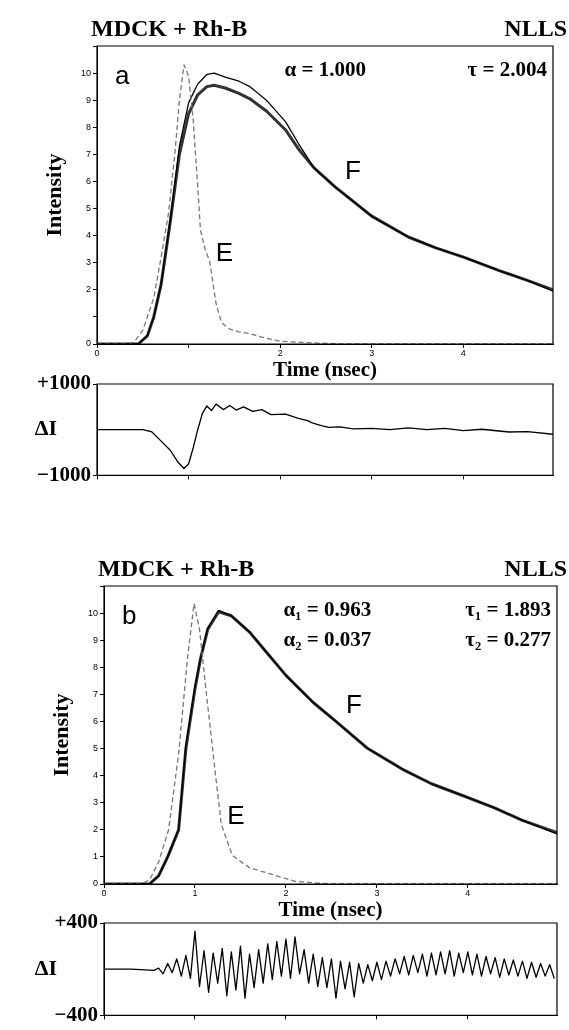  I want to click on annotation: α₁ = 0.963, so click(327, 609).